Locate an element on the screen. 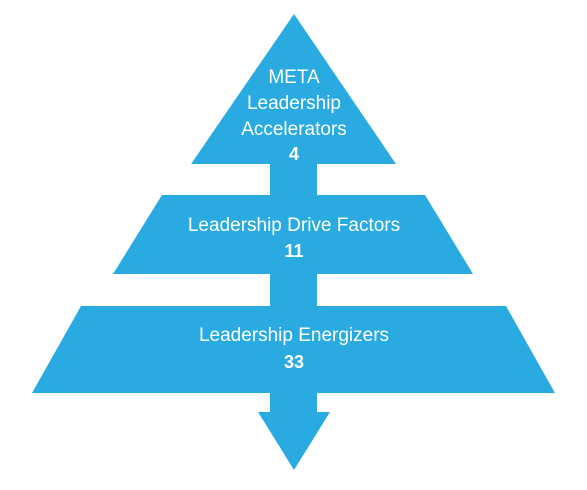  arrow-head is located at coordinates (294, 441).